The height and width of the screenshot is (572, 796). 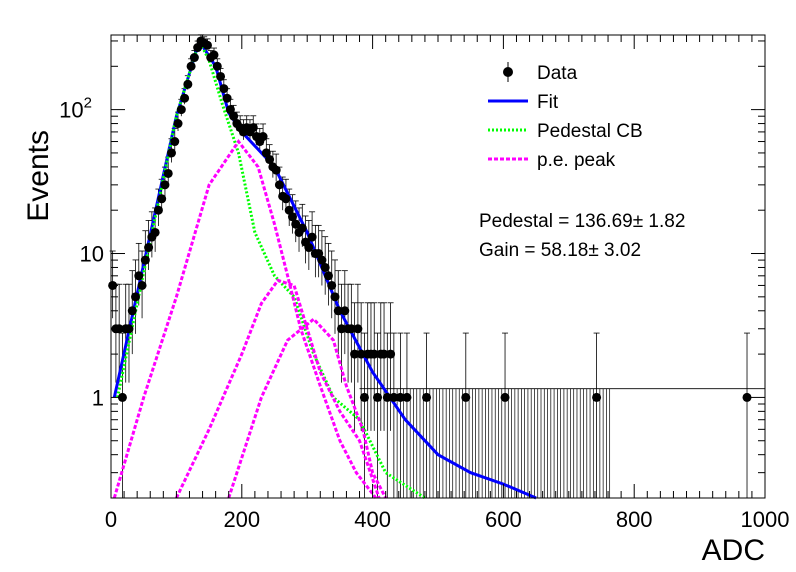 What do you see at coordinates (582, 221) in the screenshot?
I see `fit-result: Pedestal = 136.69± 1.82` at bounding box center [582, 221].